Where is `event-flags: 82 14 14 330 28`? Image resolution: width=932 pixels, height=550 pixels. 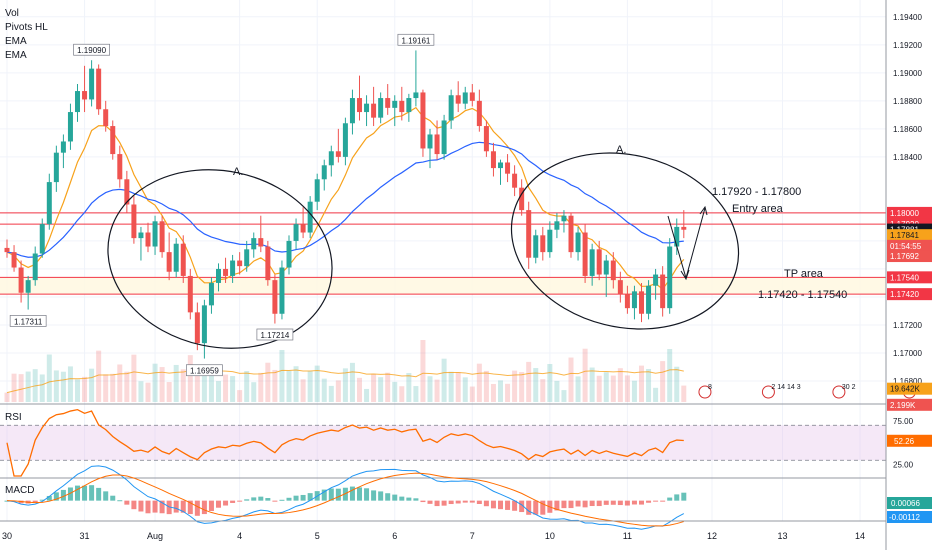
event-flags: 82 14 14 330 28 is located at coordinates (807, 391).